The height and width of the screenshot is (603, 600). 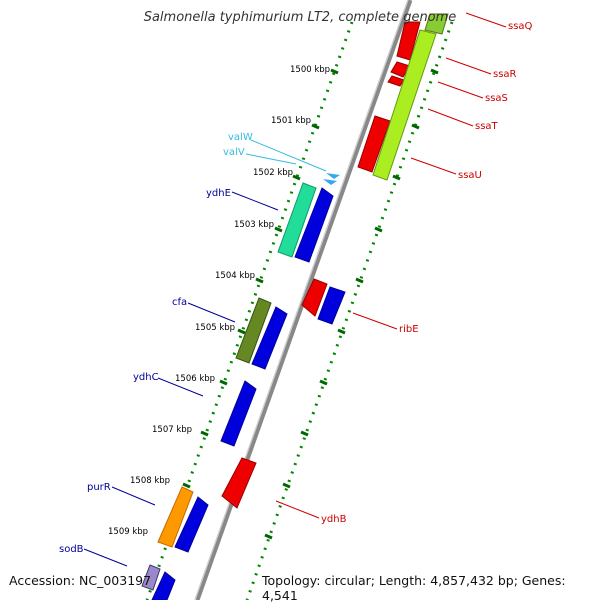 I want to click on gene-label-valV: valV, so click(x=234, y=152).